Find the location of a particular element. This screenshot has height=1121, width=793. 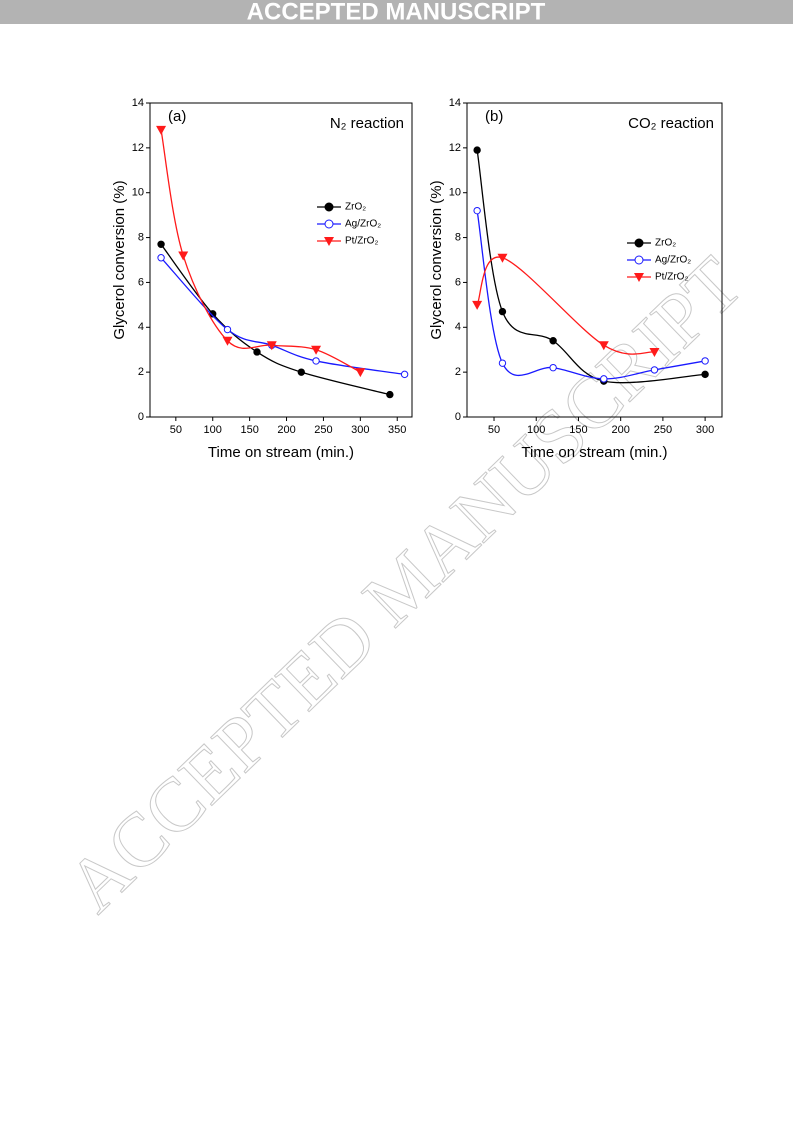

x-tick-label: 350 is located at coordinates (397, 430).